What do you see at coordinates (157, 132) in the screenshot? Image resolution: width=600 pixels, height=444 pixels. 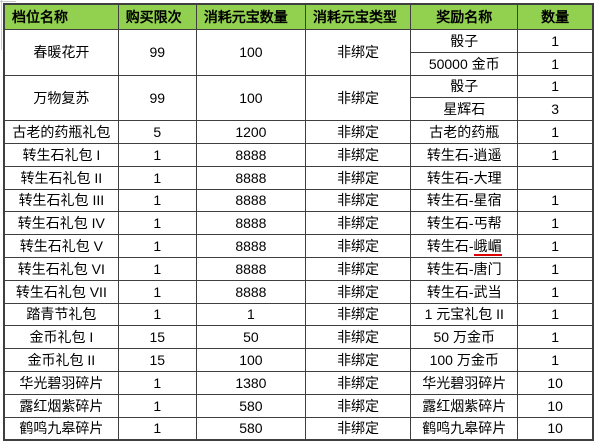 I see `limit-cell: 5` at bounding box center [157, 132].